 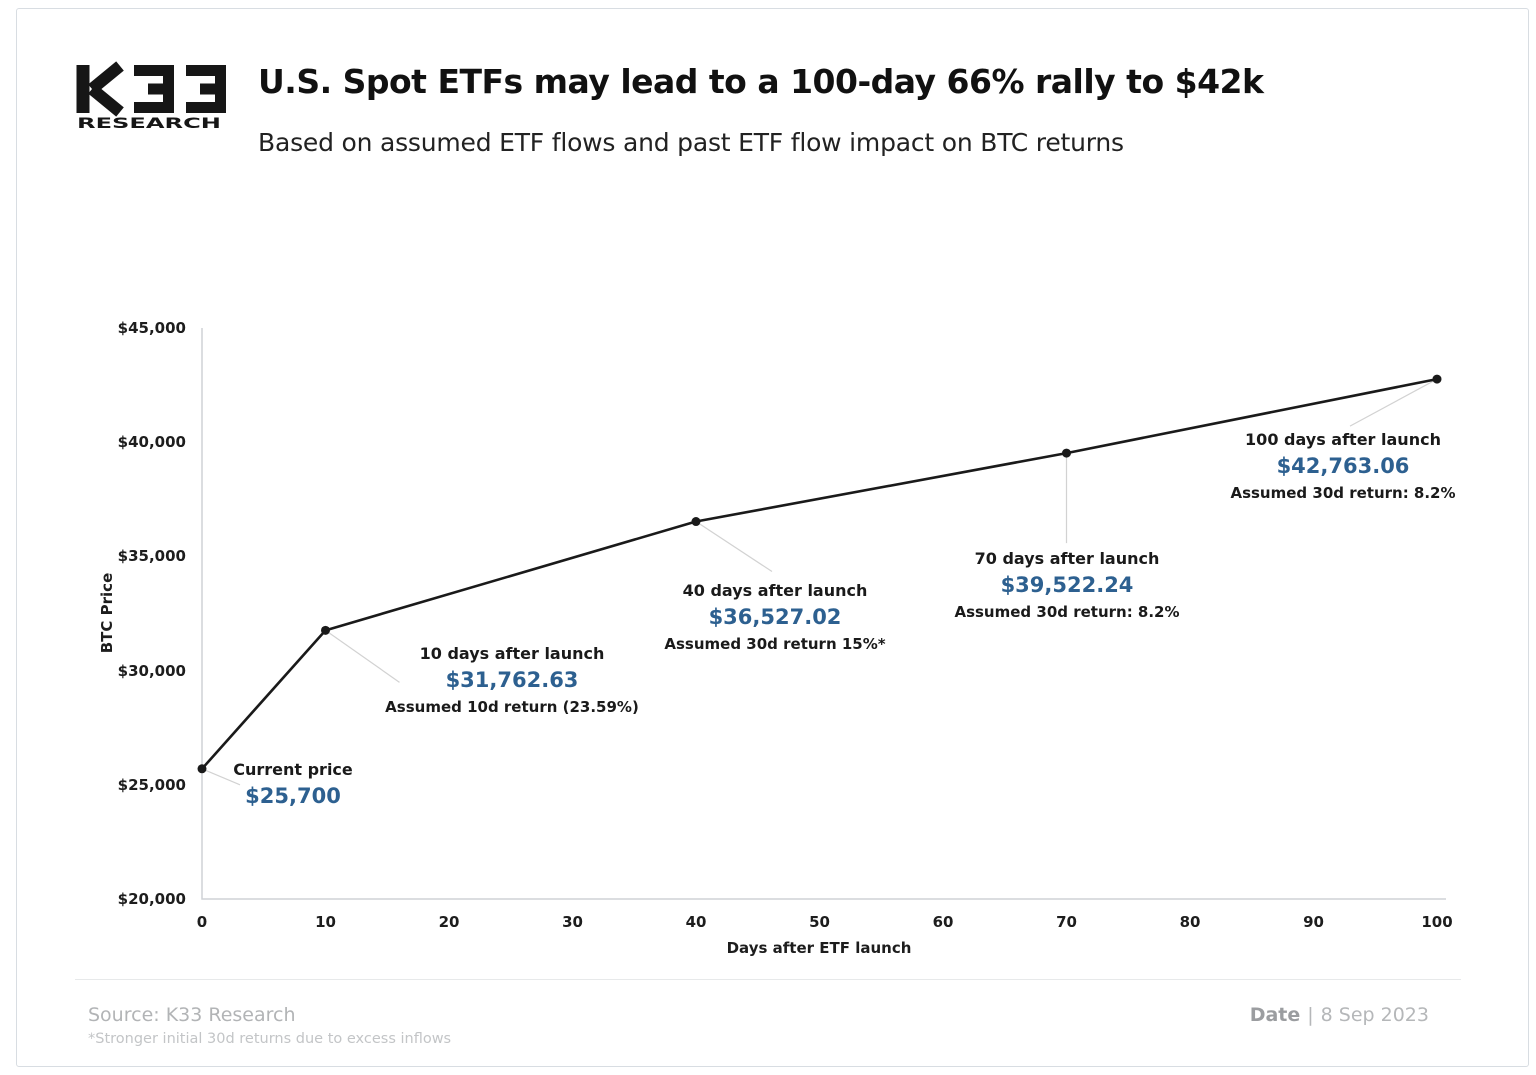 I want to click on annotation-value: $36,527.02, so click(x=775, y=617).